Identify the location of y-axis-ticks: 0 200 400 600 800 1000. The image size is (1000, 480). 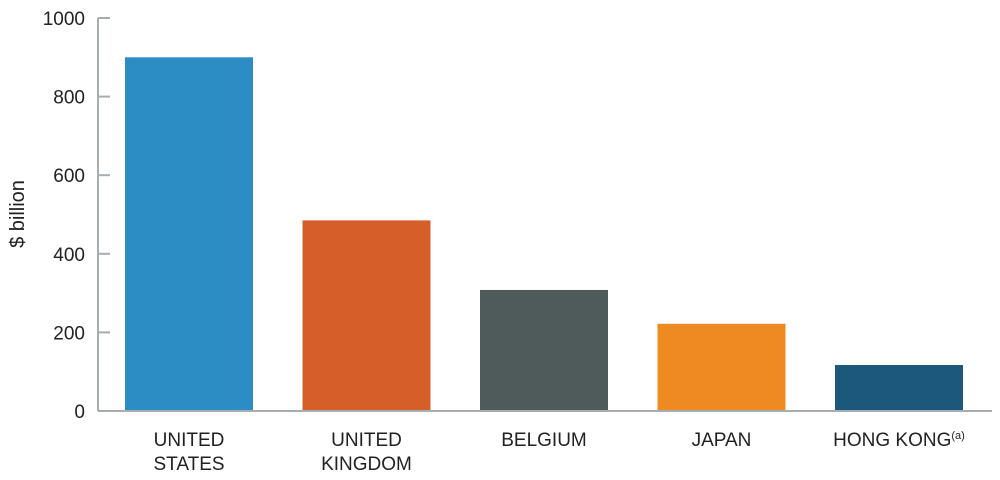
(76, 216).